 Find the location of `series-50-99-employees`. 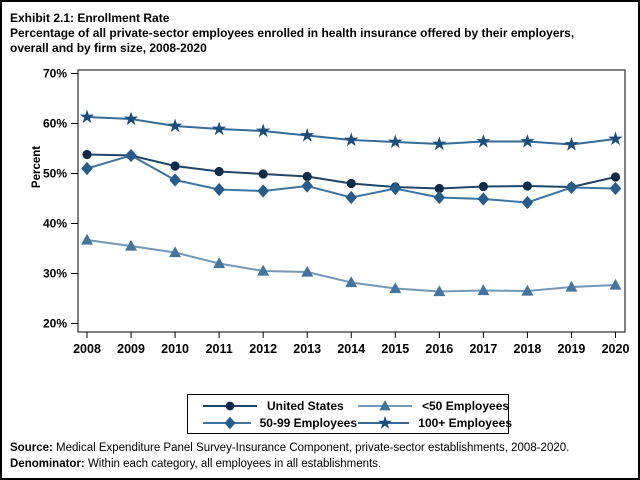

series-50-99-employees is located at coordinates (351, 179).